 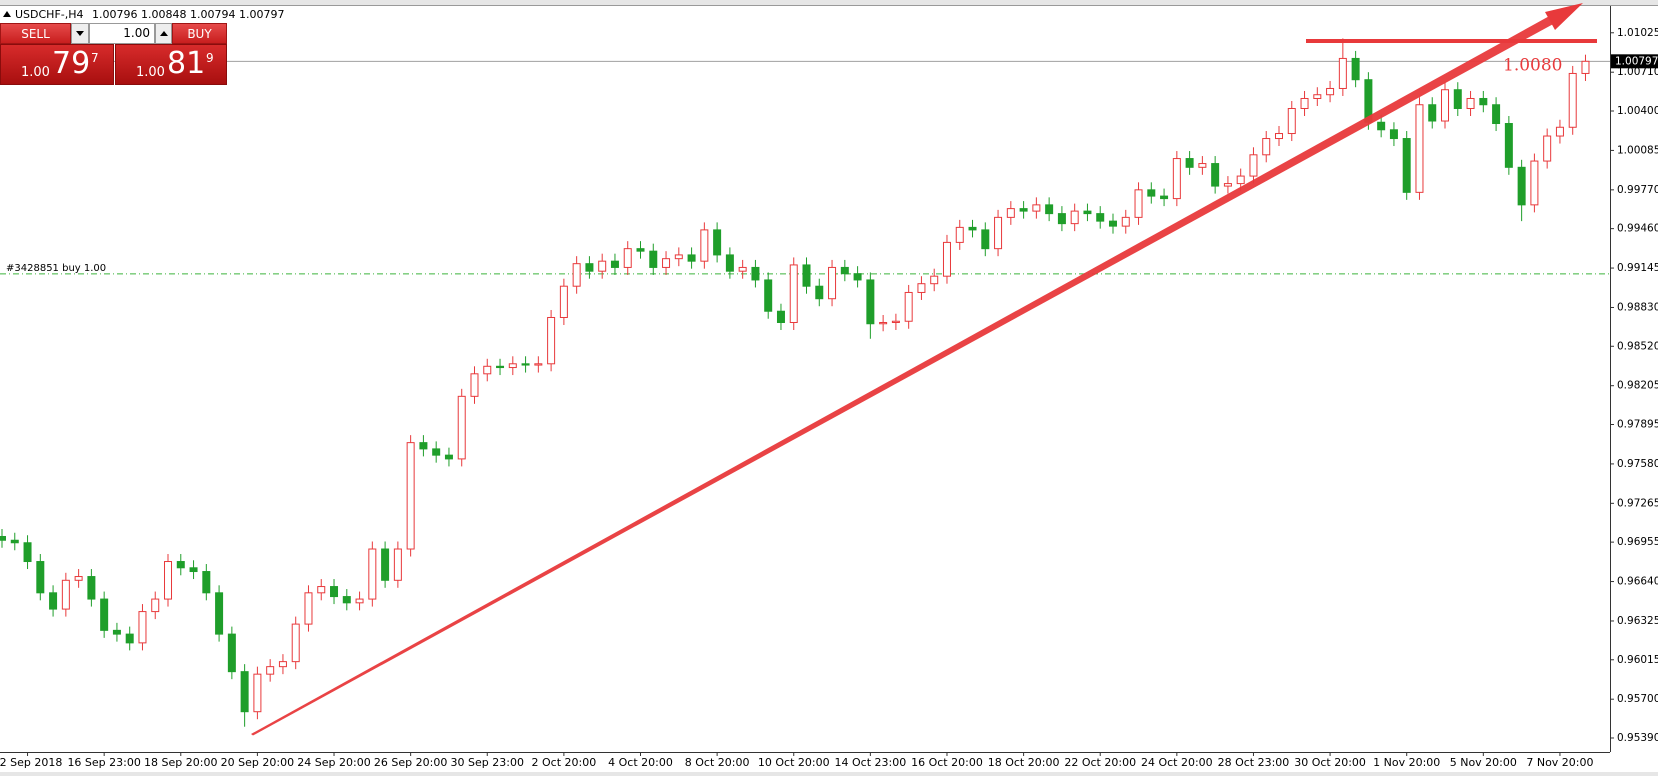 What do you see at coordinates (1559, 762) in the screenshot?
I see `x-tick-label: 7 Nov 20:00` at bounding box center [1559, 762].